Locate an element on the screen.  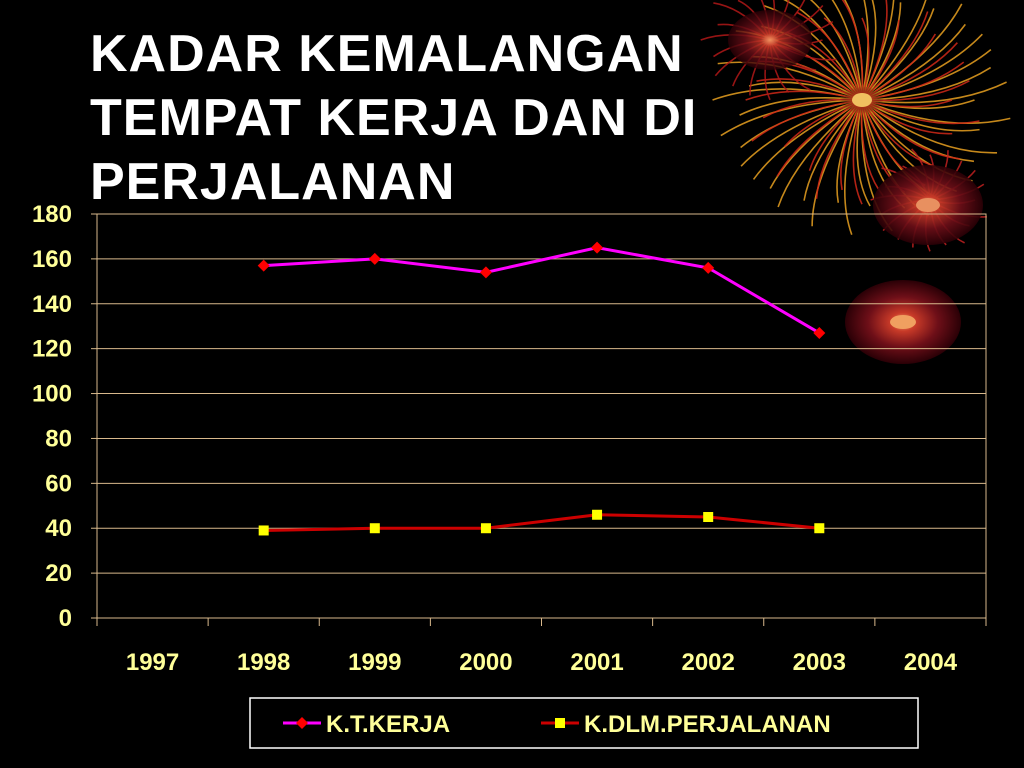
legend: K.T.KERJA K.DLM.PERJALANAN is located at coordinates (584, 723).